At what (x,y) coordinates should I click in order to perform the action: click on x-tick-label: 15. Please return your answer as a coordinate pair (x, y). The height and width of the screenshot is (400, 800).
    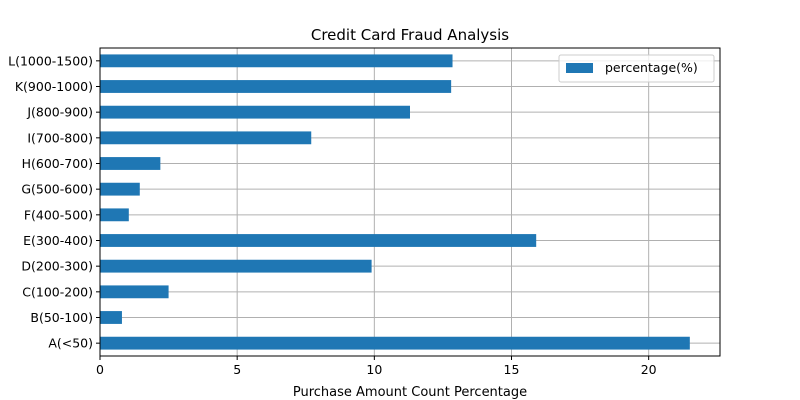
    Looking at the image, I should click on (512, 369).